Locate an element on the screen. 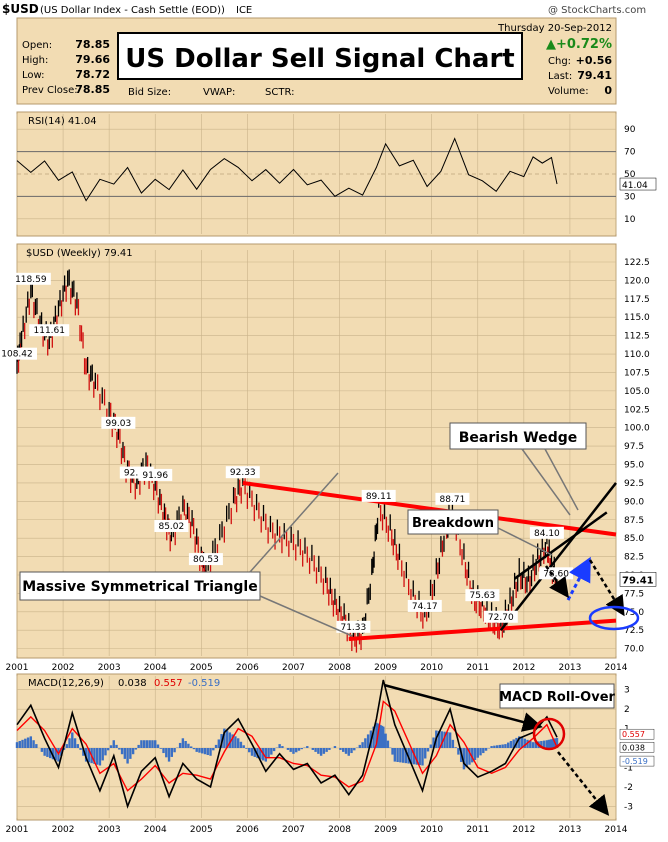 The height and width of the screenshot is (842, 668). price-data-label: 78.60 is located at coordinates (556, 573).